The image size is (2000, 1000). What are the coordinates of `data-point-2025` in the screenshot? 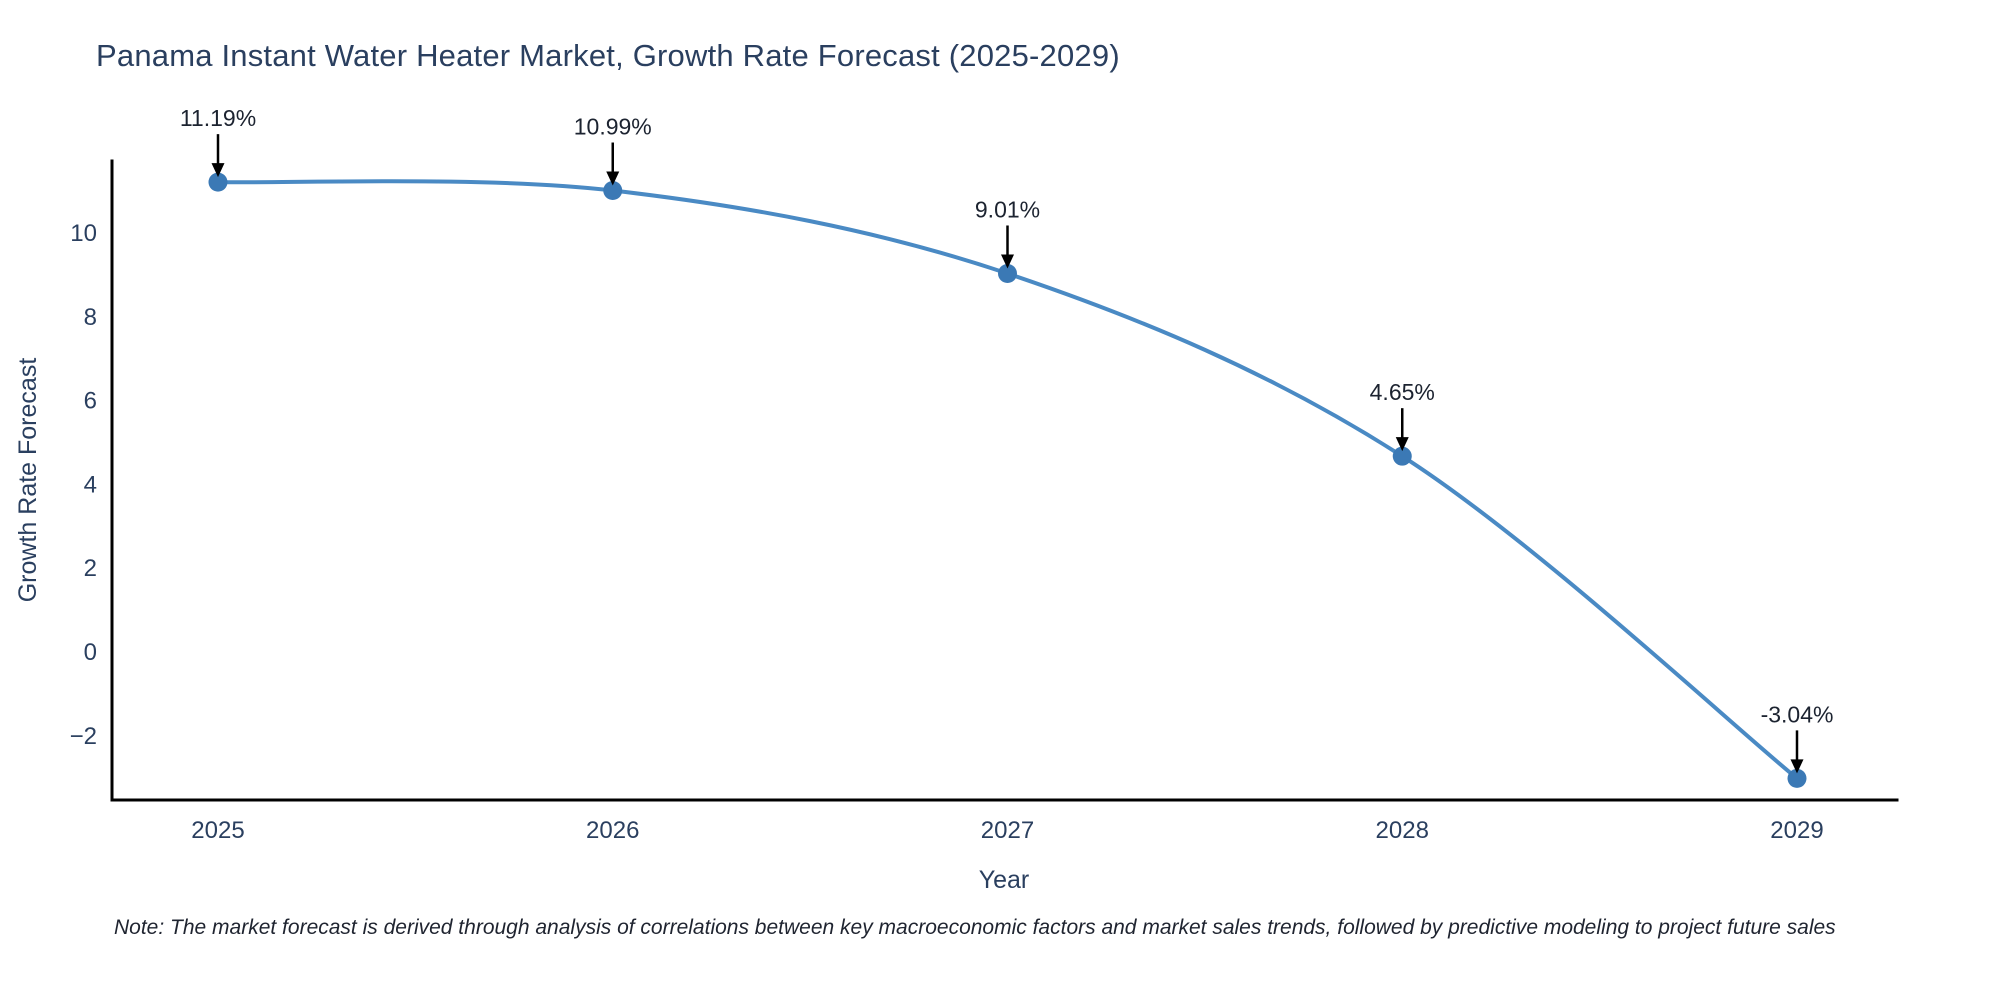 It's located at (218, 182).